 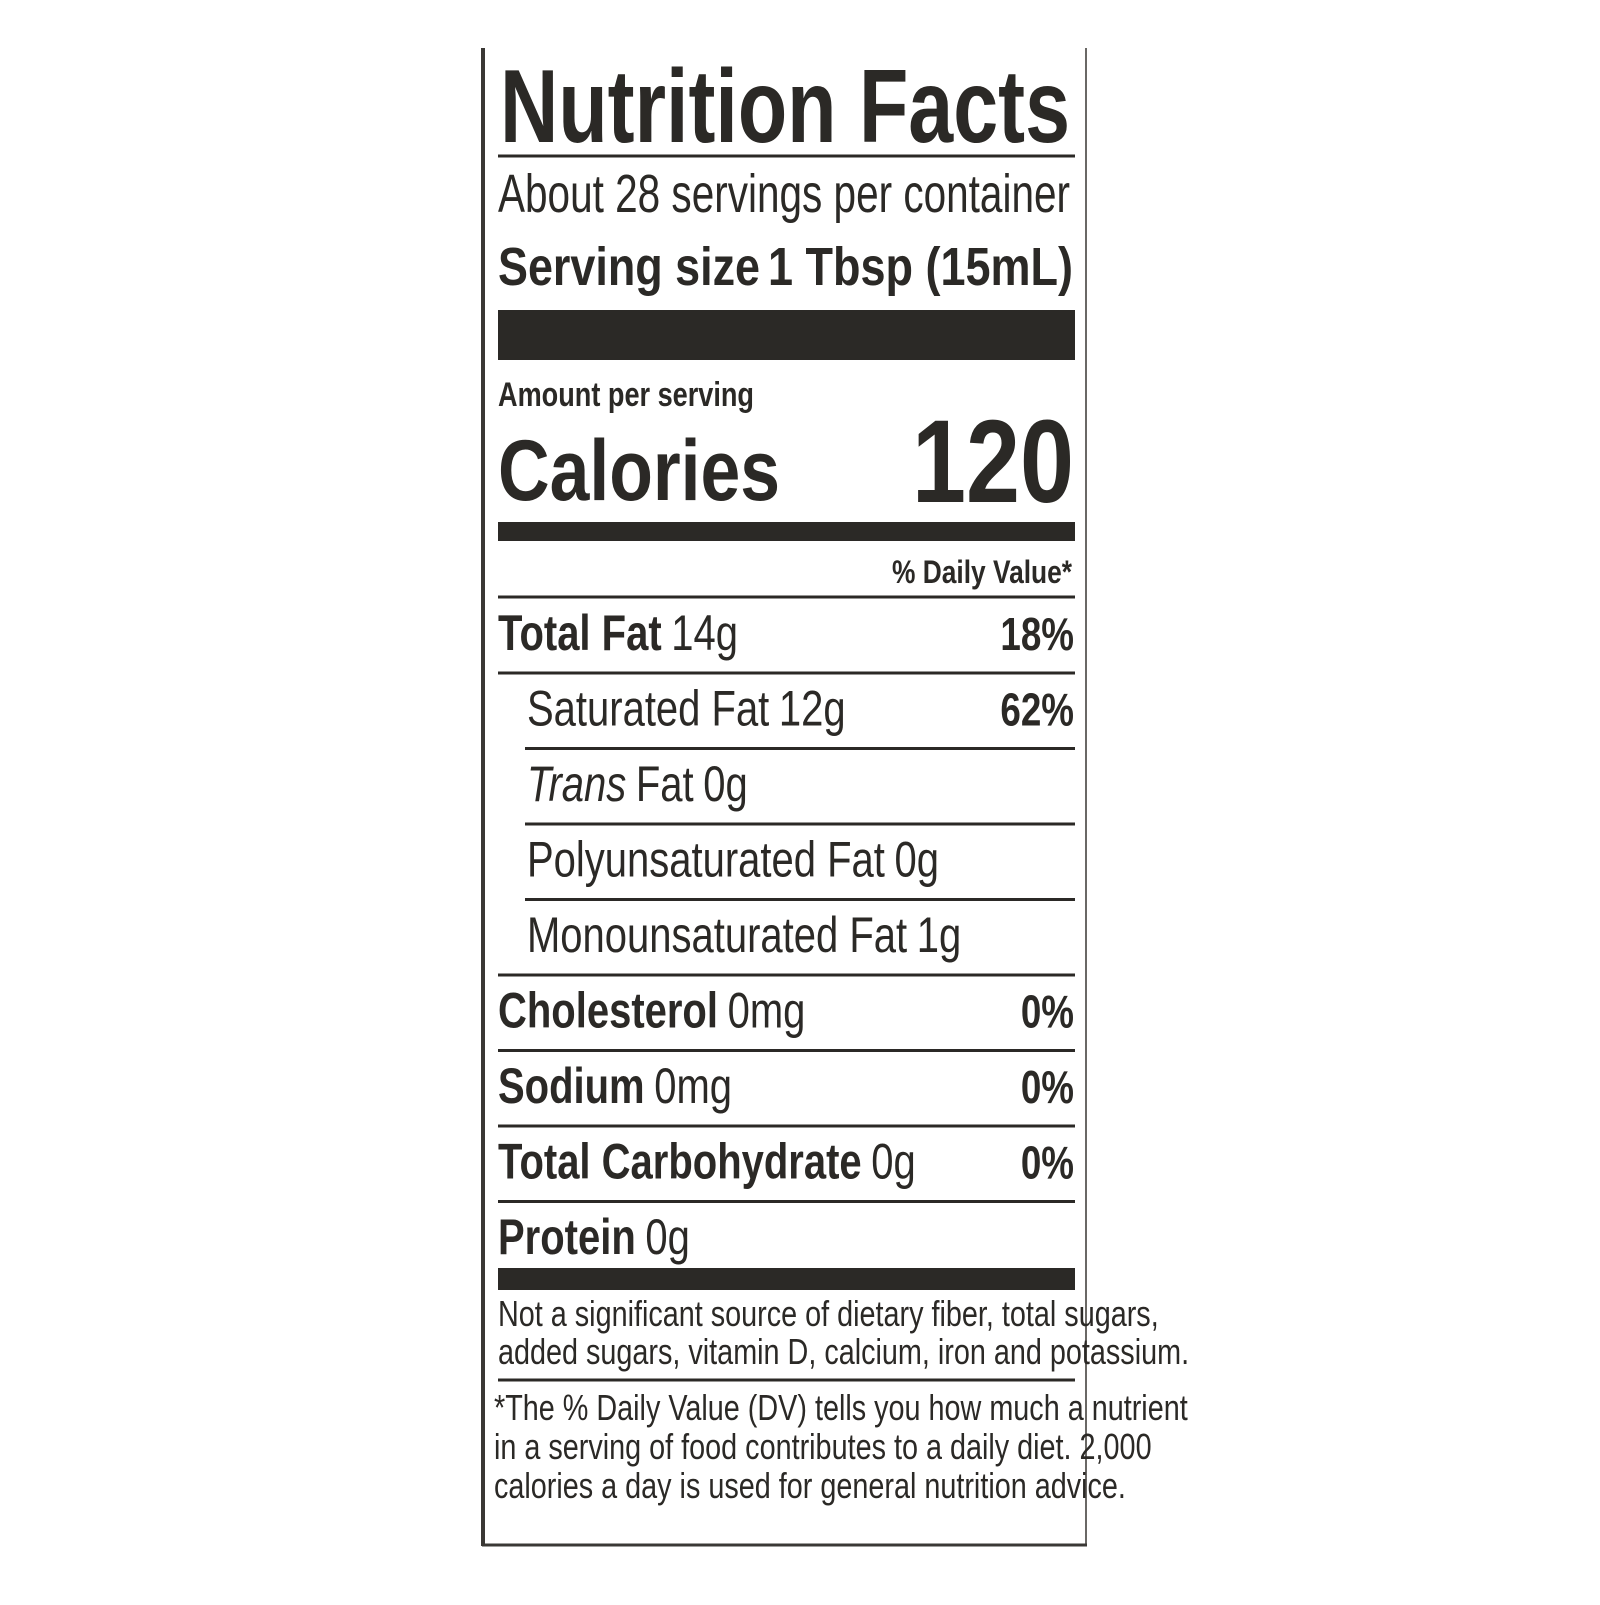 I want to click on nutrient-row: Total Carbohydrate 0g, so click(x=707, y=1161).